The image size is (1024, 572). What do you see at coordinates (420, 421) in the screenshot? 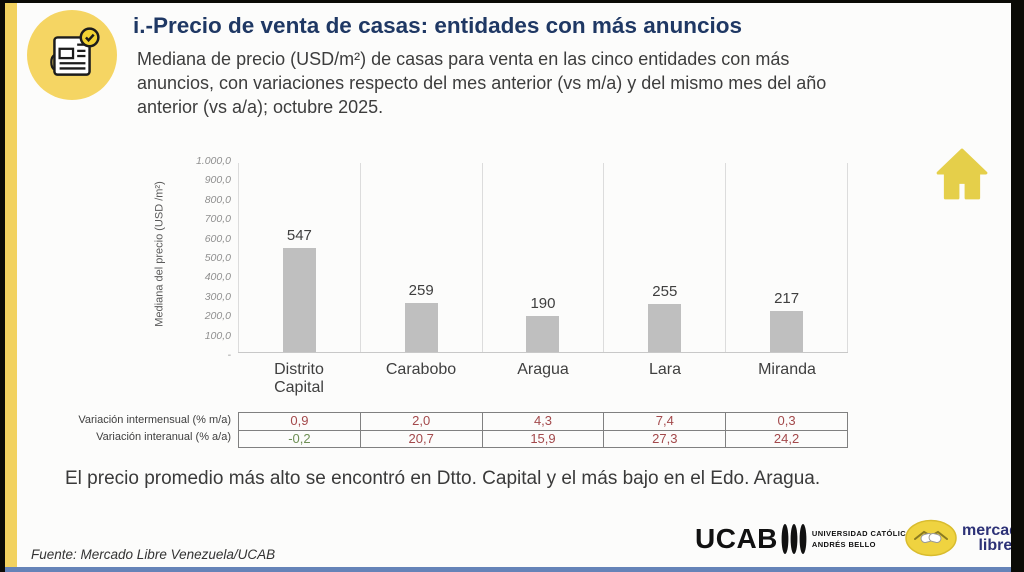
I see `table-cell: 2,0` at bounding box center [420, 421].